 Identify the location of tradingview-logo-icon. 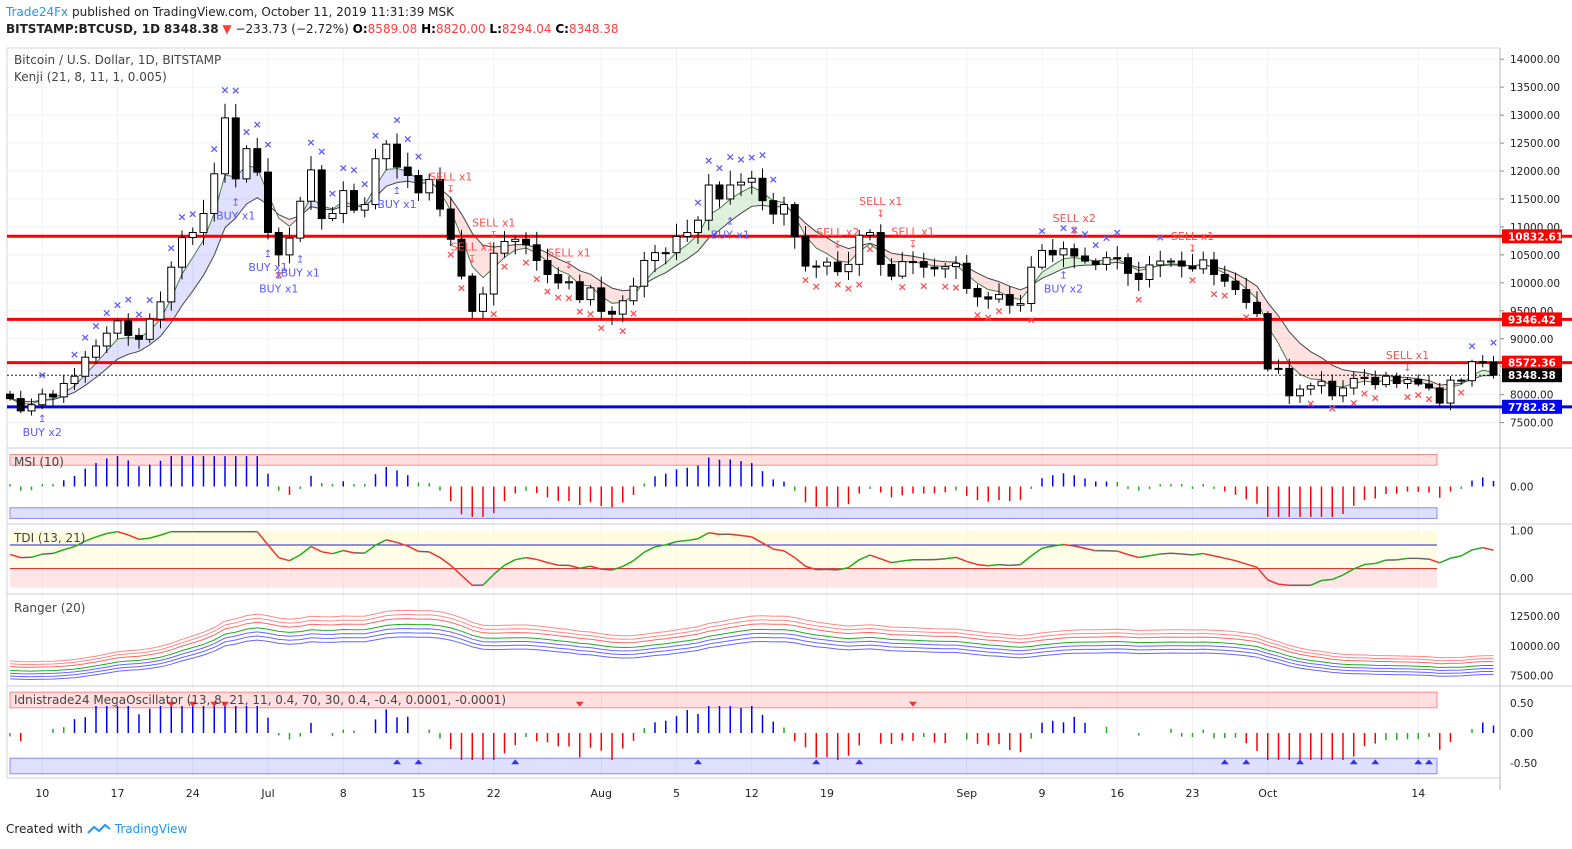
(99, 828).